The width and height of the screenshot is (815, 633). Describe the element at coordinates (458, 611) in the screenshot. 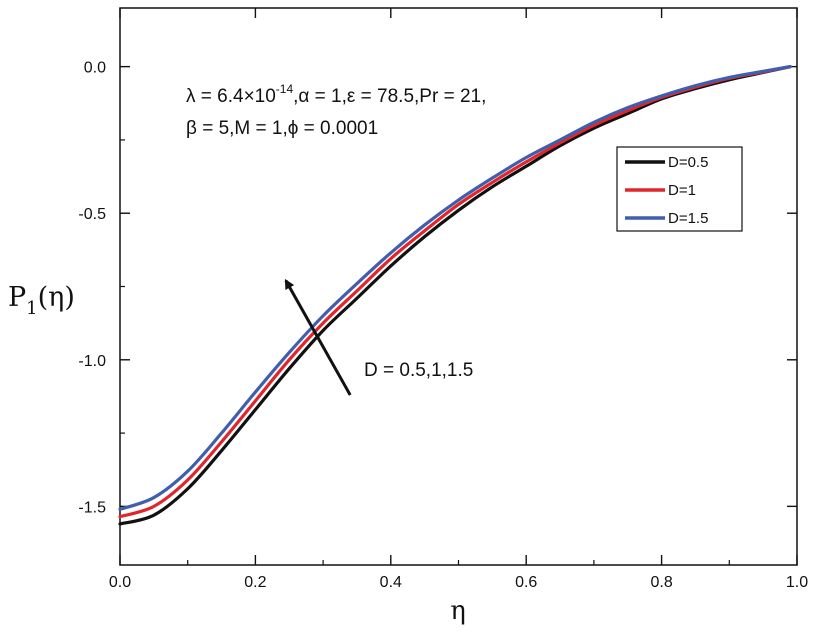

I see `x-axis-title: η` at that location.